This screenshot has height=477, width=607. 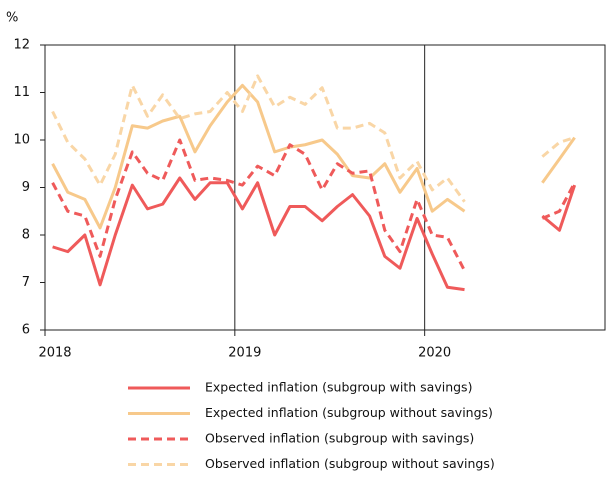 I want to click on y-tick-label: 11, so click(x=21, y=92).